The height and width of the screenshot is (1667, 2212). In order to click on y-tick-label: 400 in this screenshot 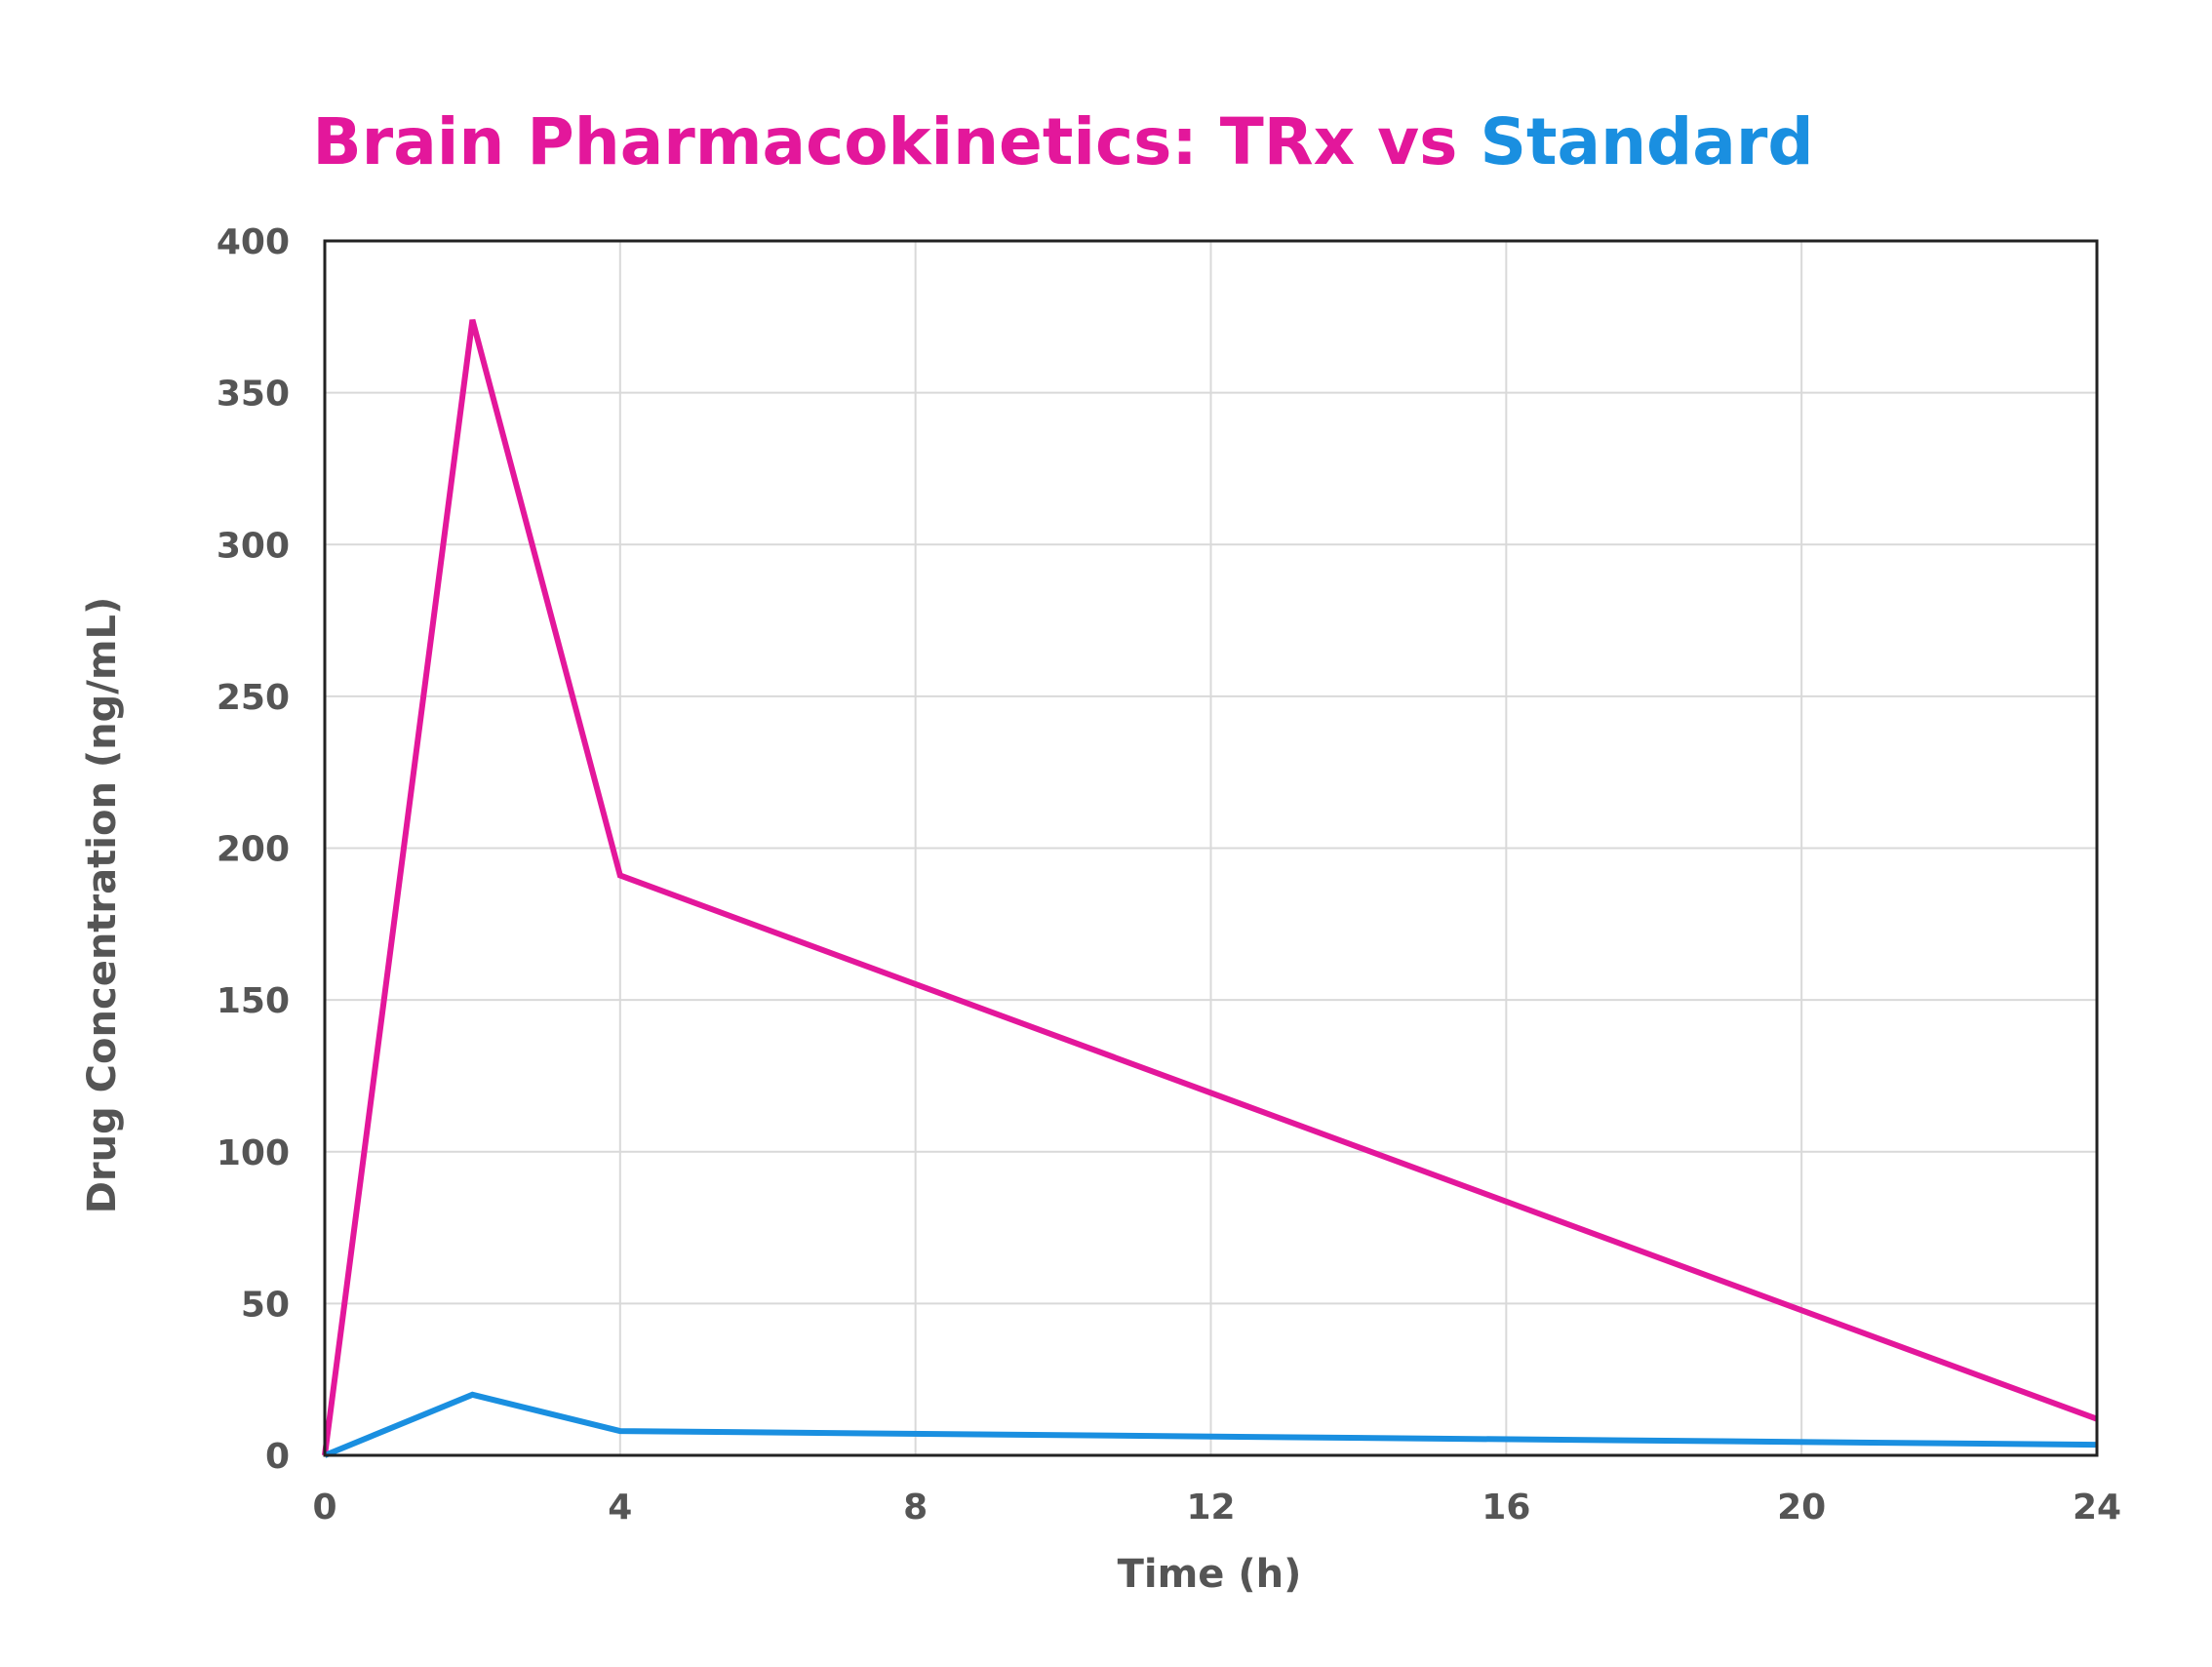, I will do `click(253, 242)`.